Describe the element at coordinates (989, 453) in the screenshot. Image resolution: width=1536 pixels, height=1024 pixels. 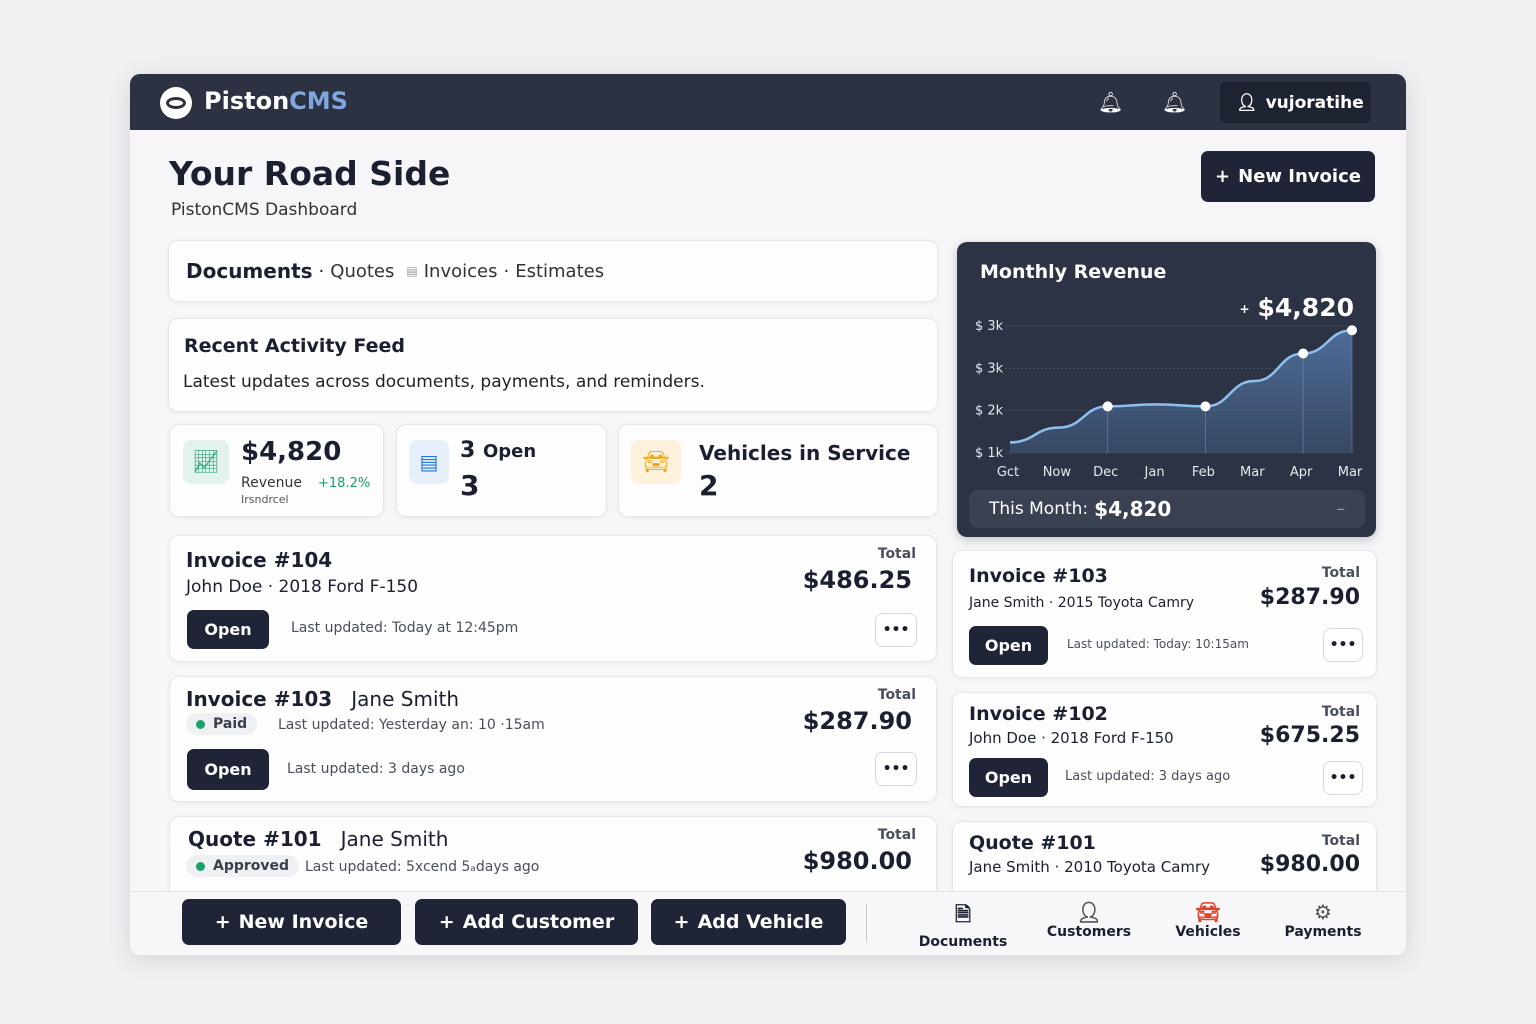
I see `y-tick-label: $ 1k` at that location.